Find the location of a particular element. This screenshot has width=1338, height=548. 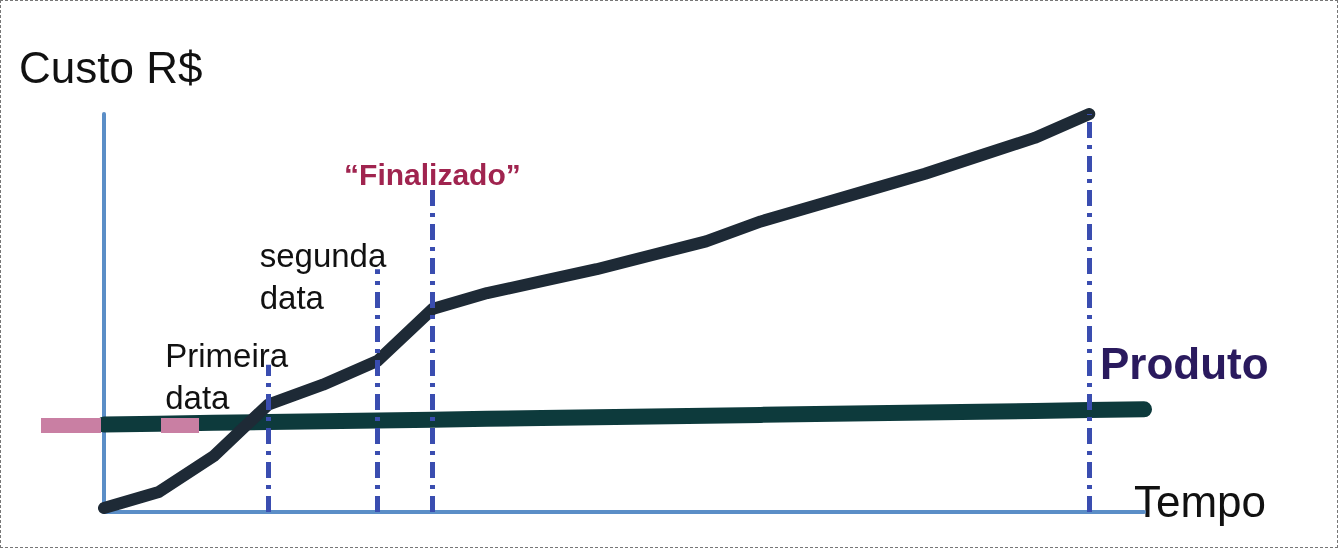

annotation: Primeira data is located at coordinates (227, 376).